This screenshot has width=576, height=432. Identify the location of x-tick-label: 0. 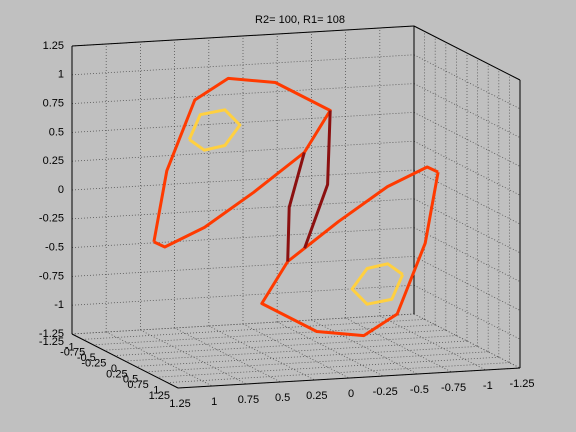
(351, 394).